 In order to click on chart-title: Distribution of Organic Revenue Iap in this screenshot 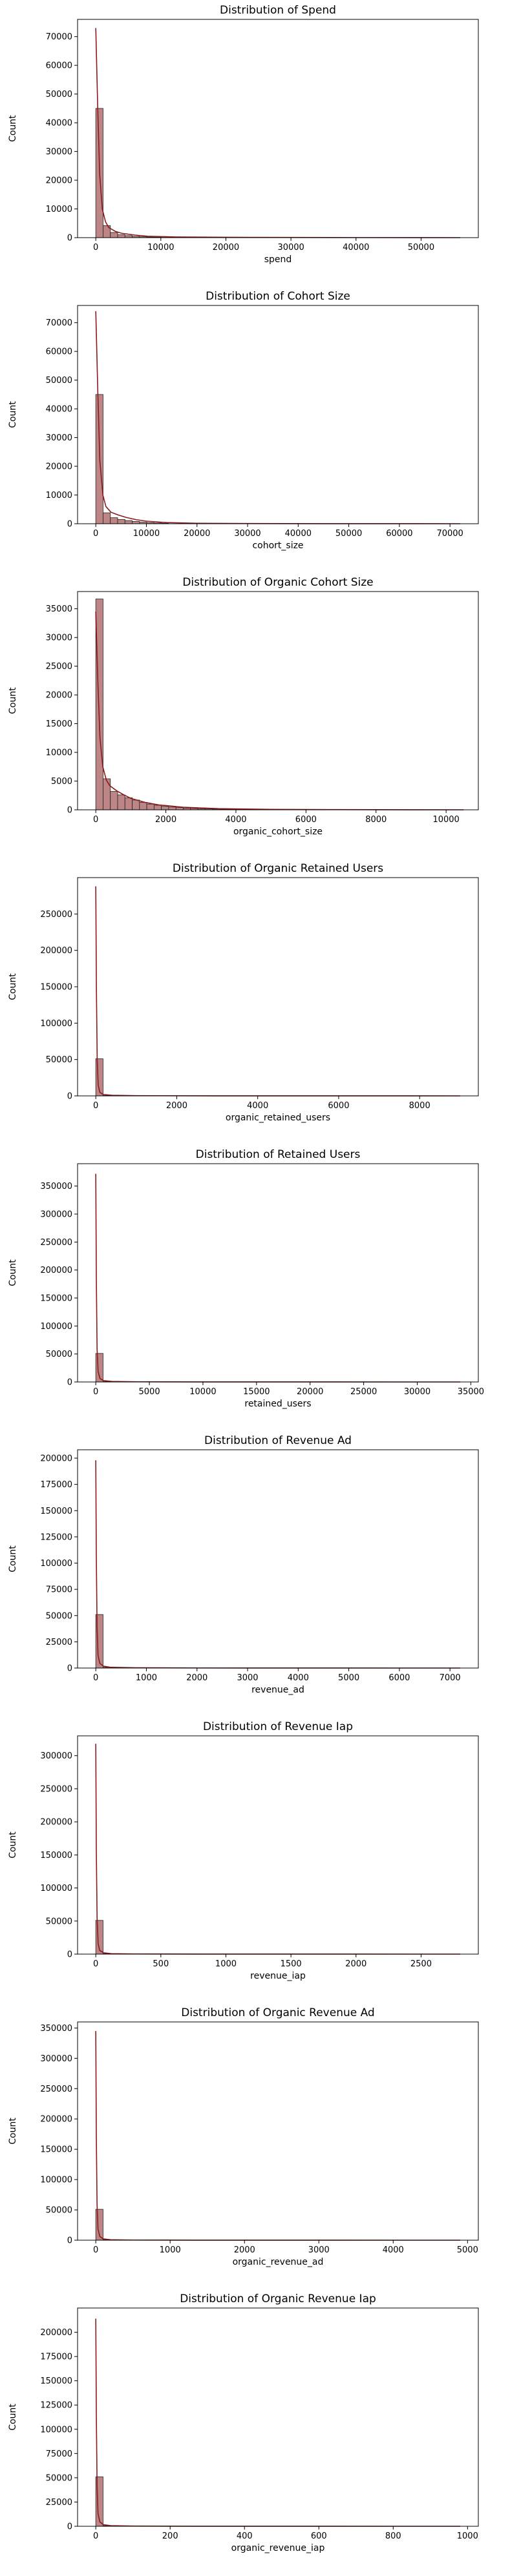, I will do `click(278, 2299)`.